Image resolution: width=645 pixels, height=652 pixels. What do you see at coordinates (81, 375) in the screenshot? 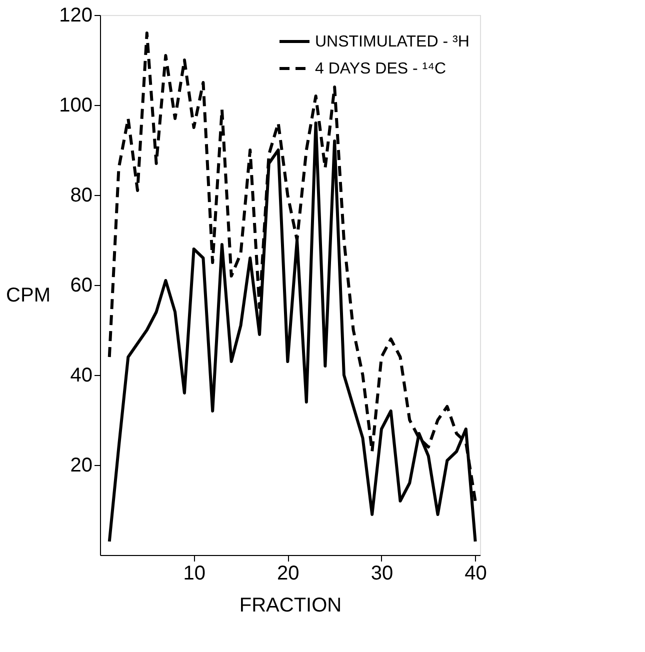
I see `y-tick-label: 40` at bounding box center [81, 375].